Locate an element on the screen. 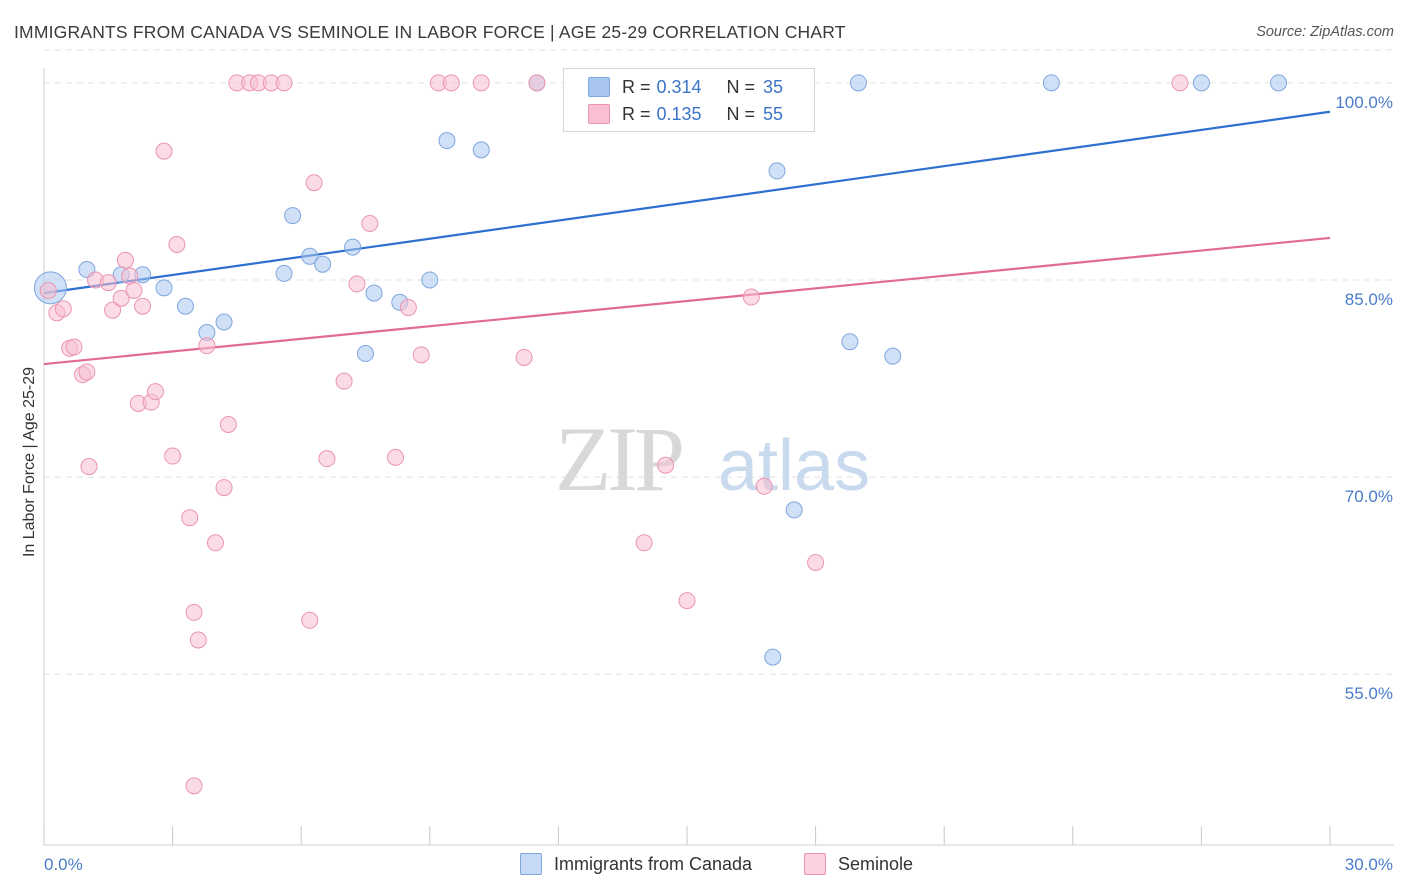 This screenshot has height=892, width=1406. legend-row-seminole: R = 0.135 N = 55 is located at coordinates (685, 114).